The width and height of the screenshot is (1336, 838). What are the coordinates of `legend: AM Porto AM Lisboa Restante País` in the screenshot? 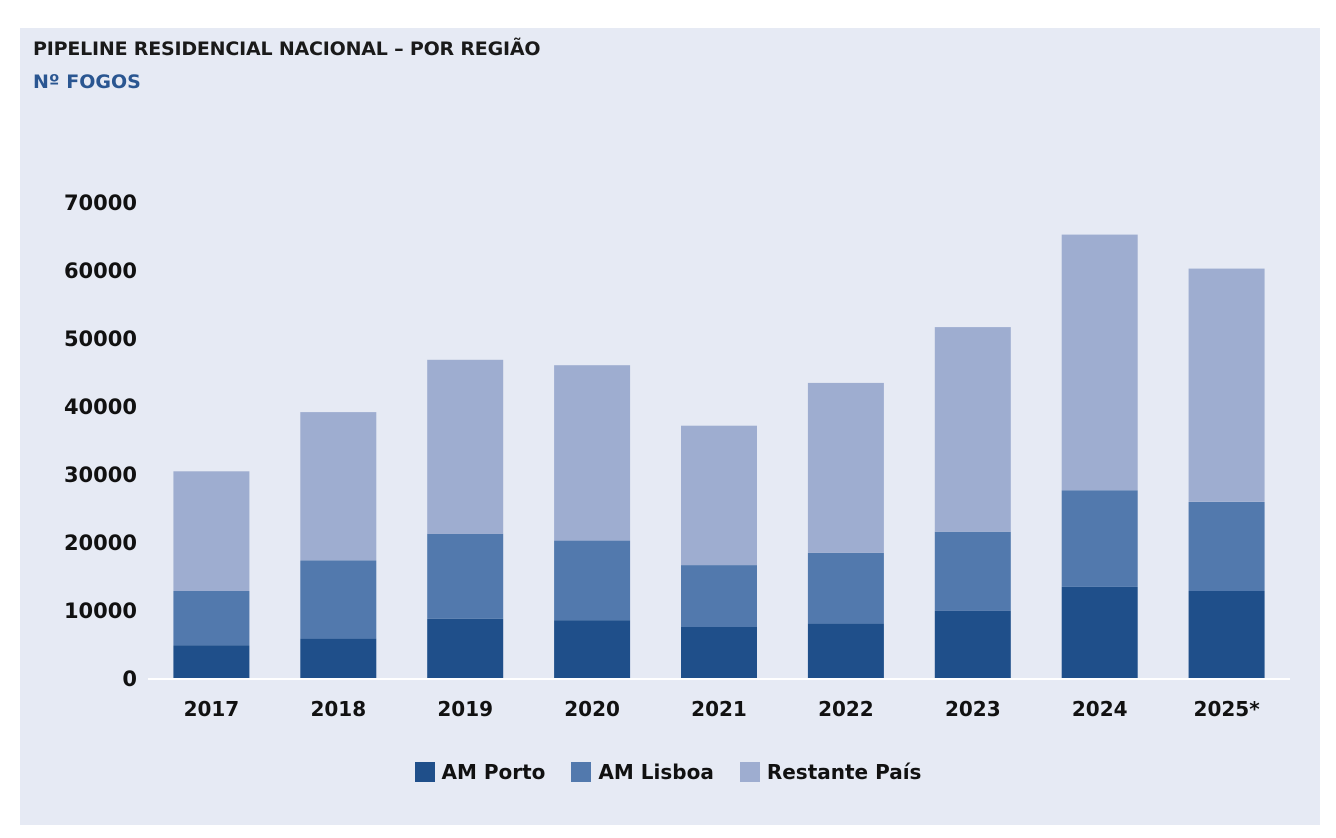 It's located at (668, 772).